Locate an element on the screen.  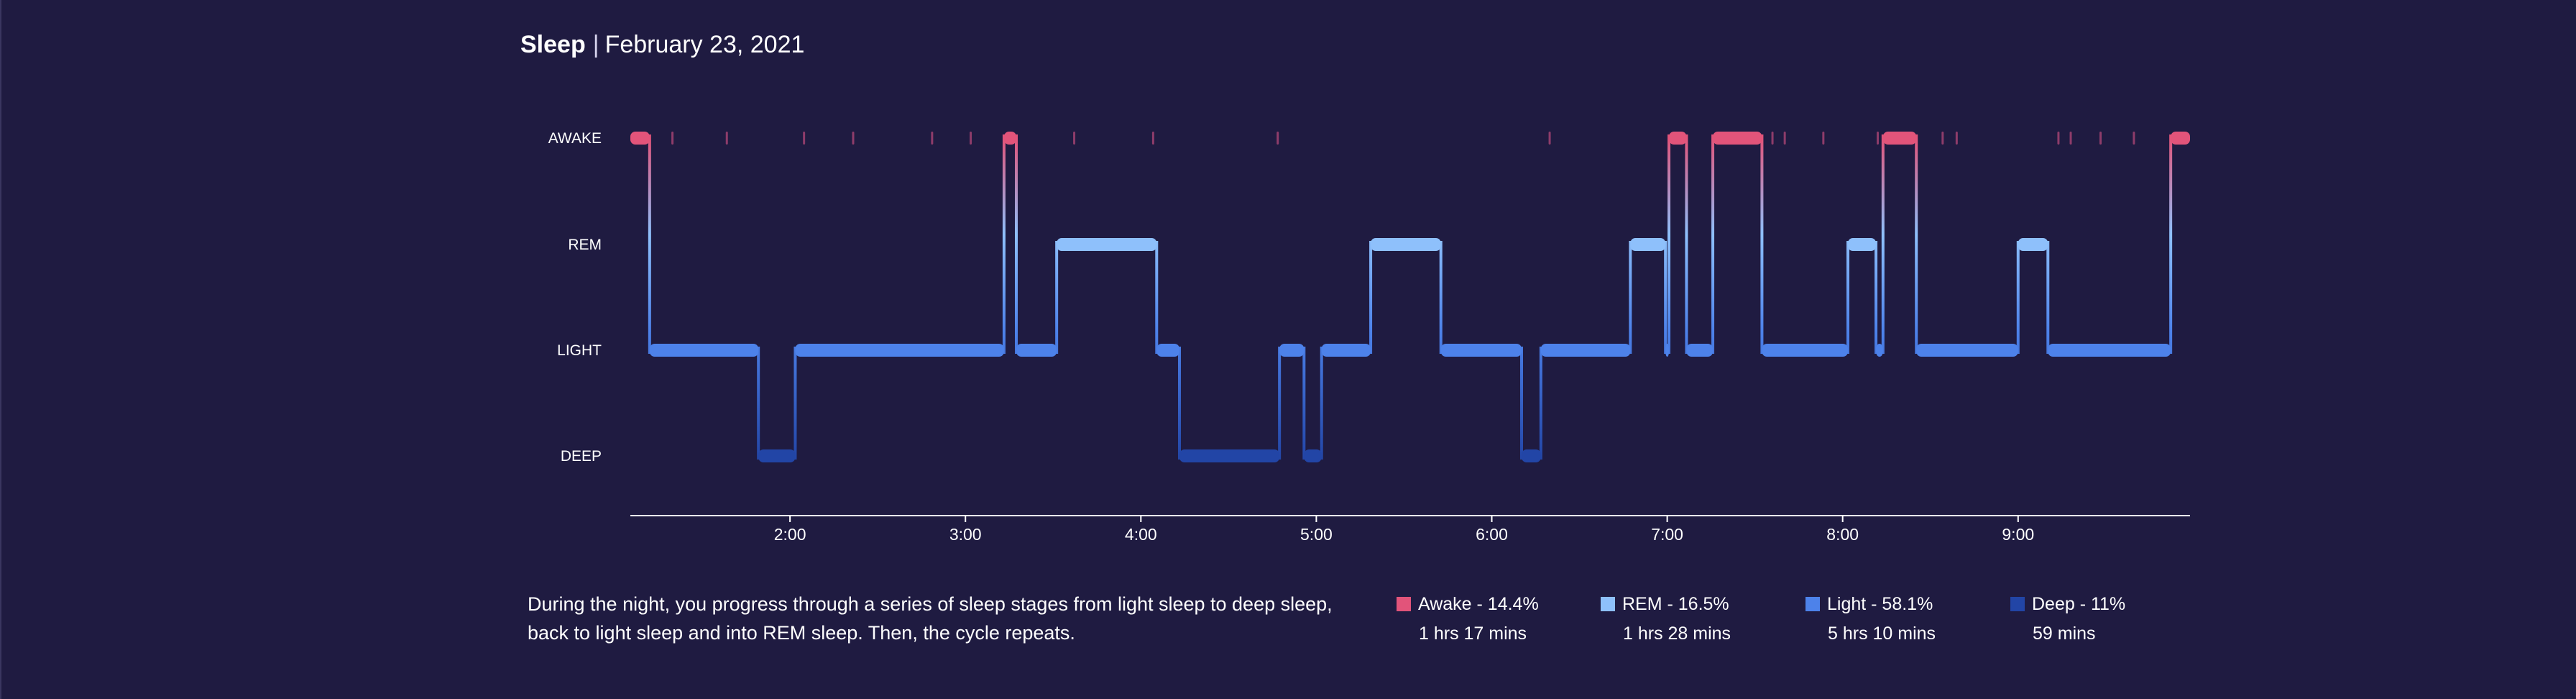
title-date: February 23, 2021 is located at coordinates (704, 44).